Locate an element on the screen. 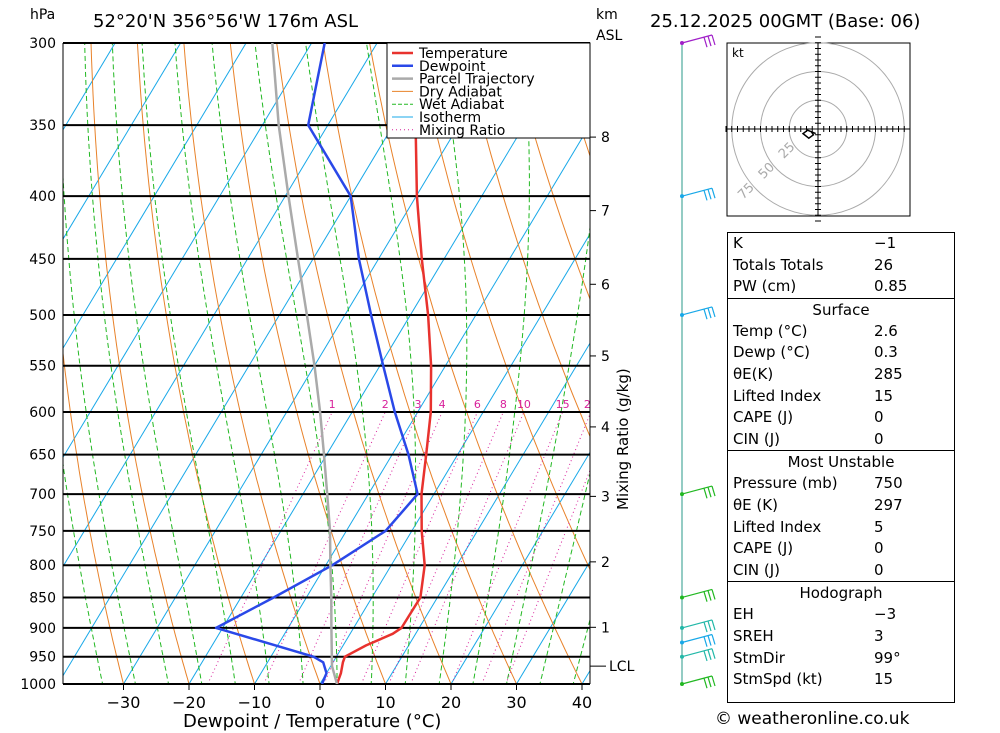 The width and height of the screenshot is (1000, 733). hodograph-stat-row: EH −3 is located at coordinates (841, 615).